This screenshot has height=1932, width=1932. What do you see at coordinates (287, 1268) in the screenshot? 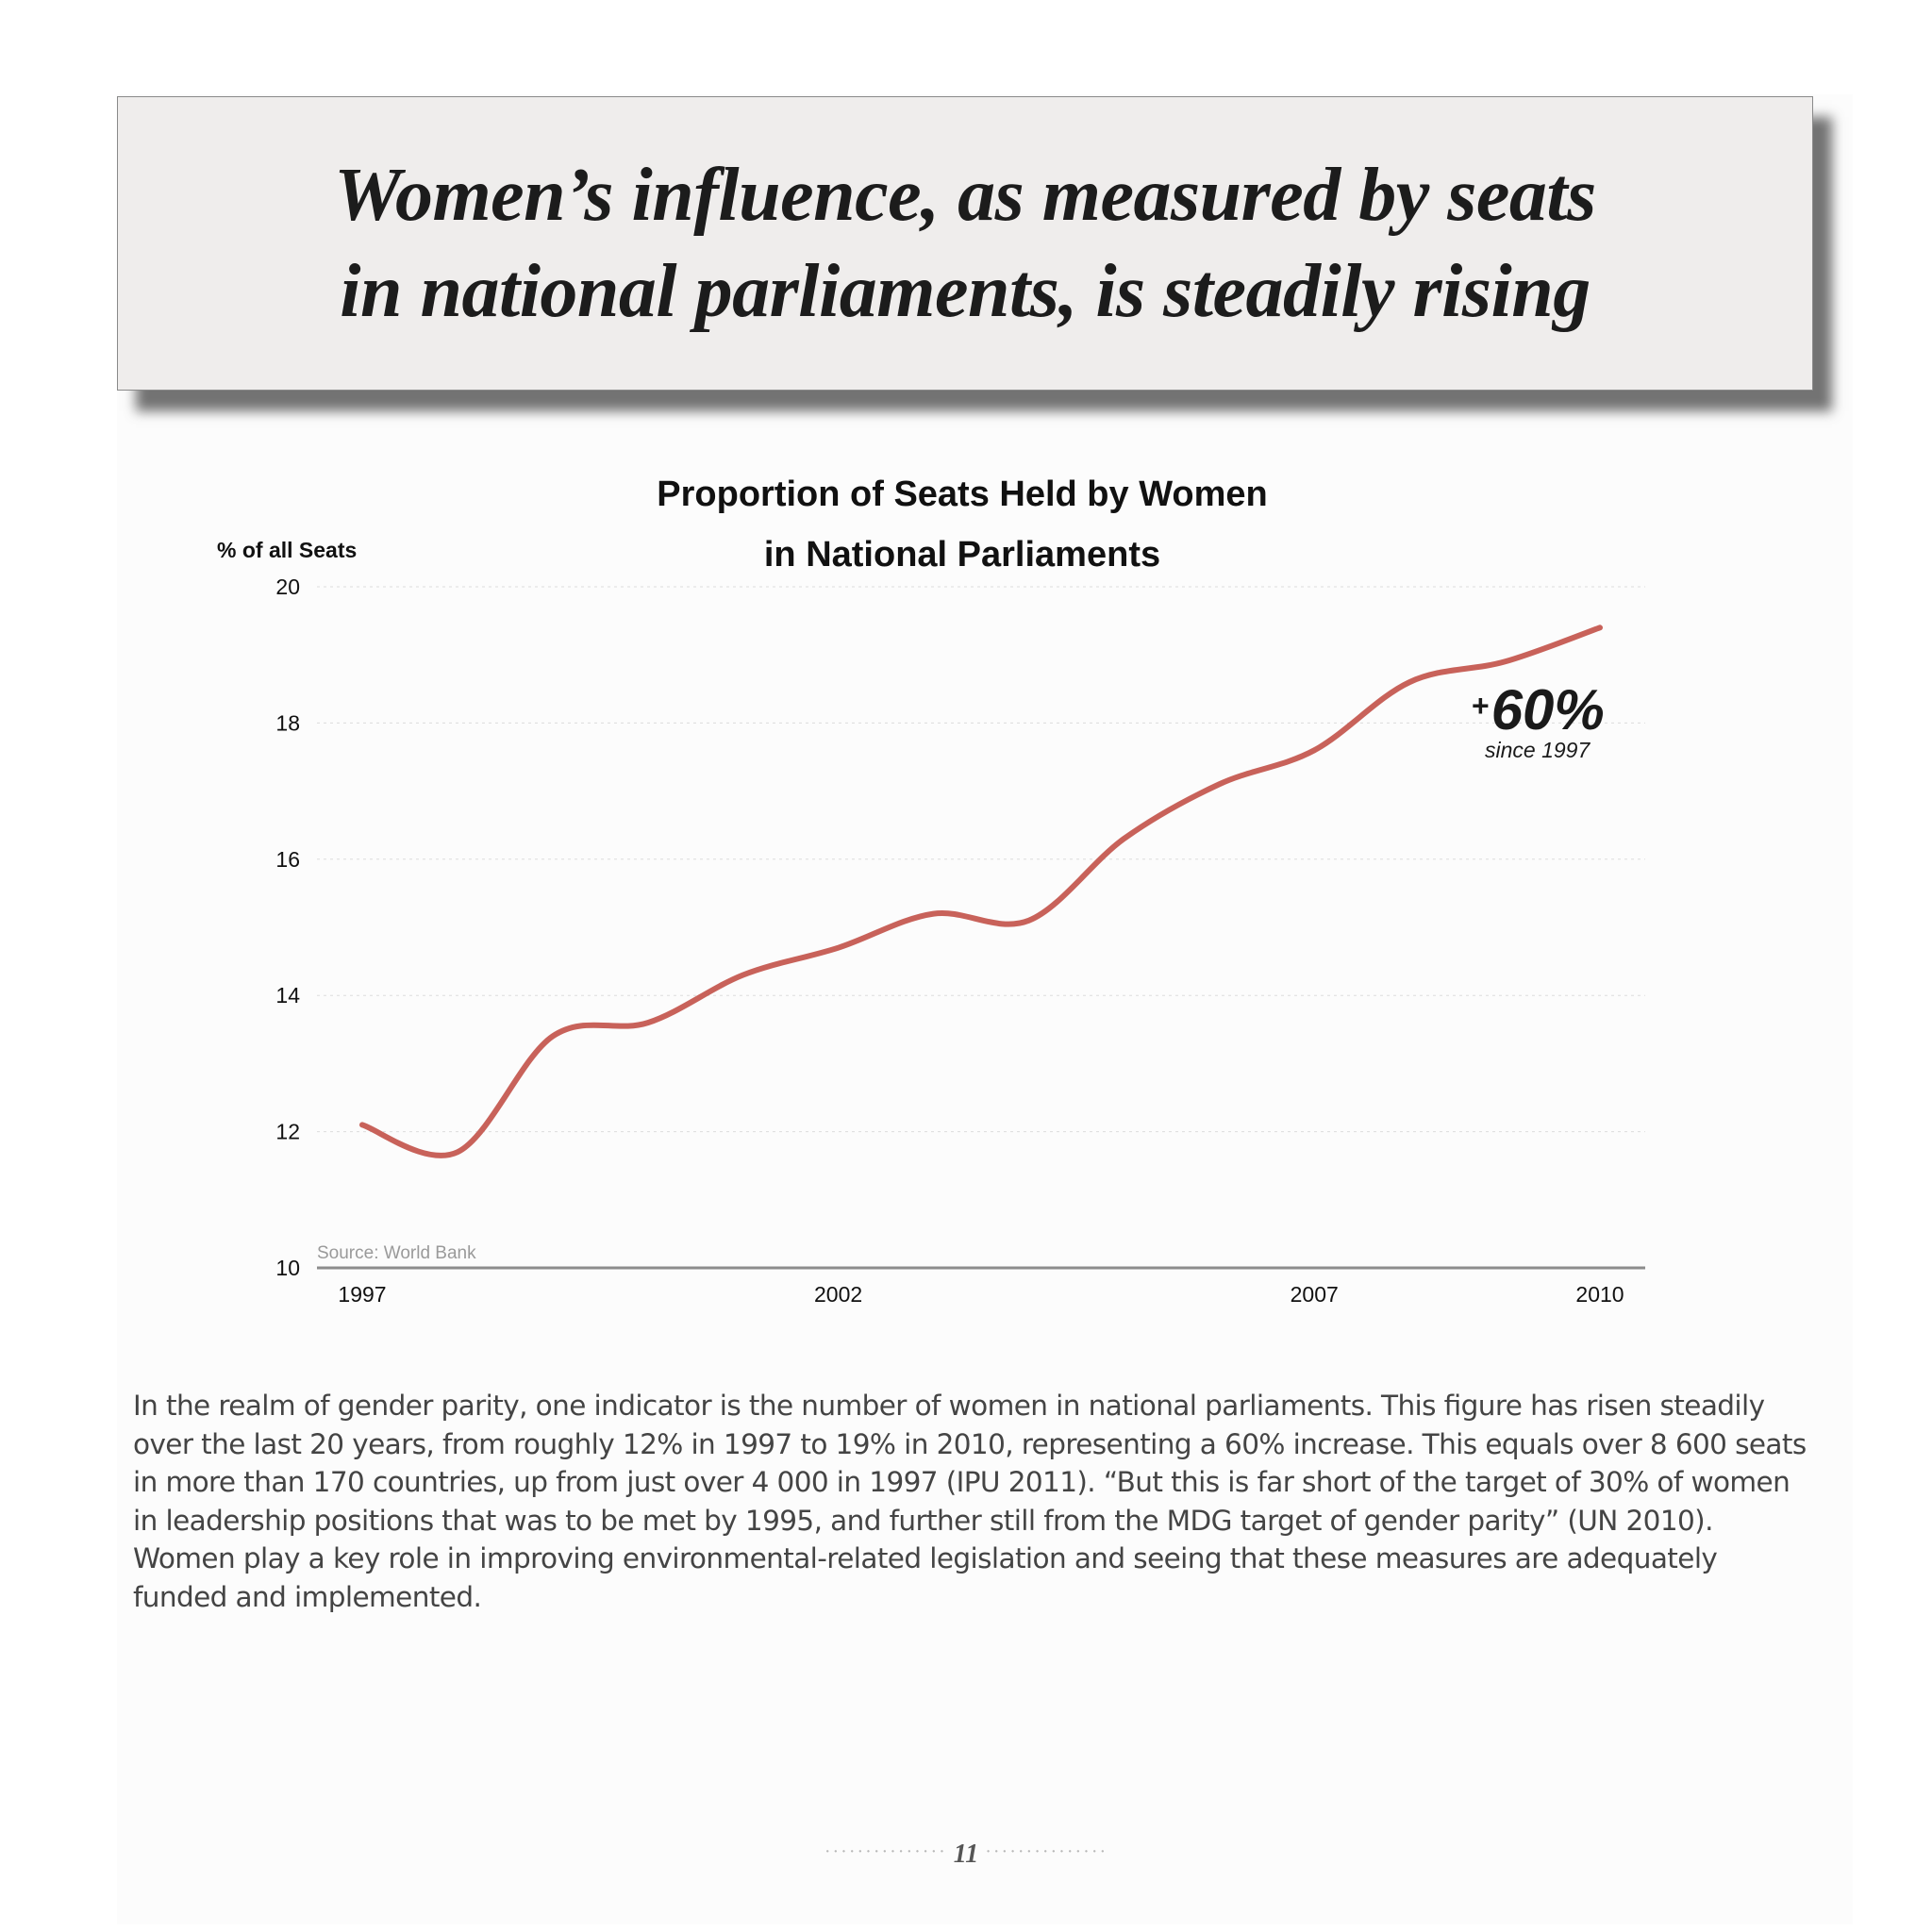
I see `y-tick-label: 10` at bounding box center [287, 1268].